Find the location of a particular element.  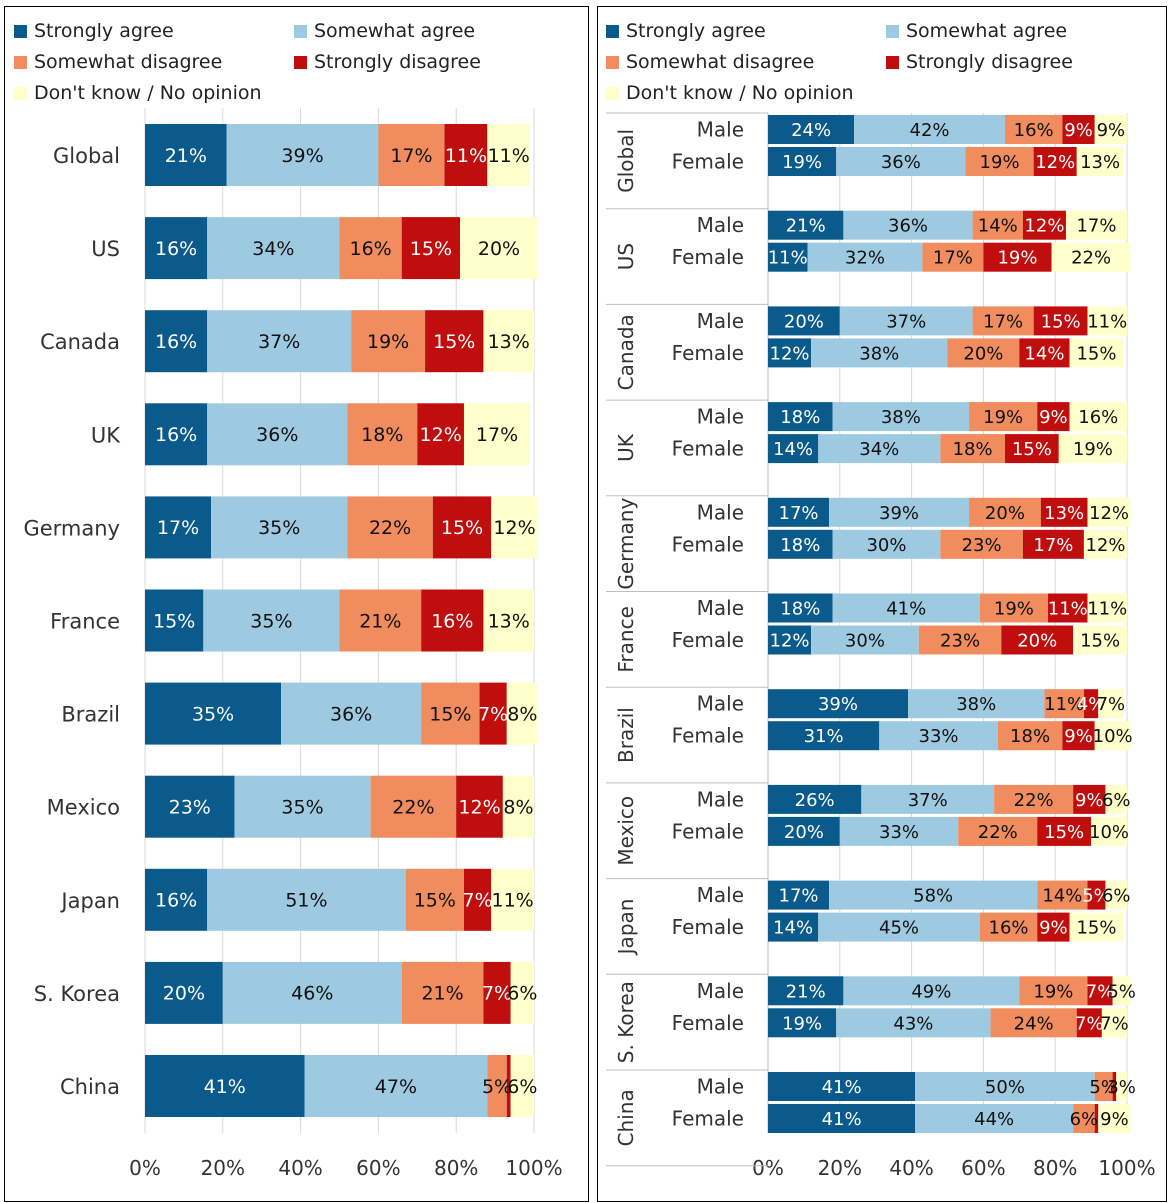

left-row-brazil-label-strongly-disagree: 7% is located at coordinates (493, 714).